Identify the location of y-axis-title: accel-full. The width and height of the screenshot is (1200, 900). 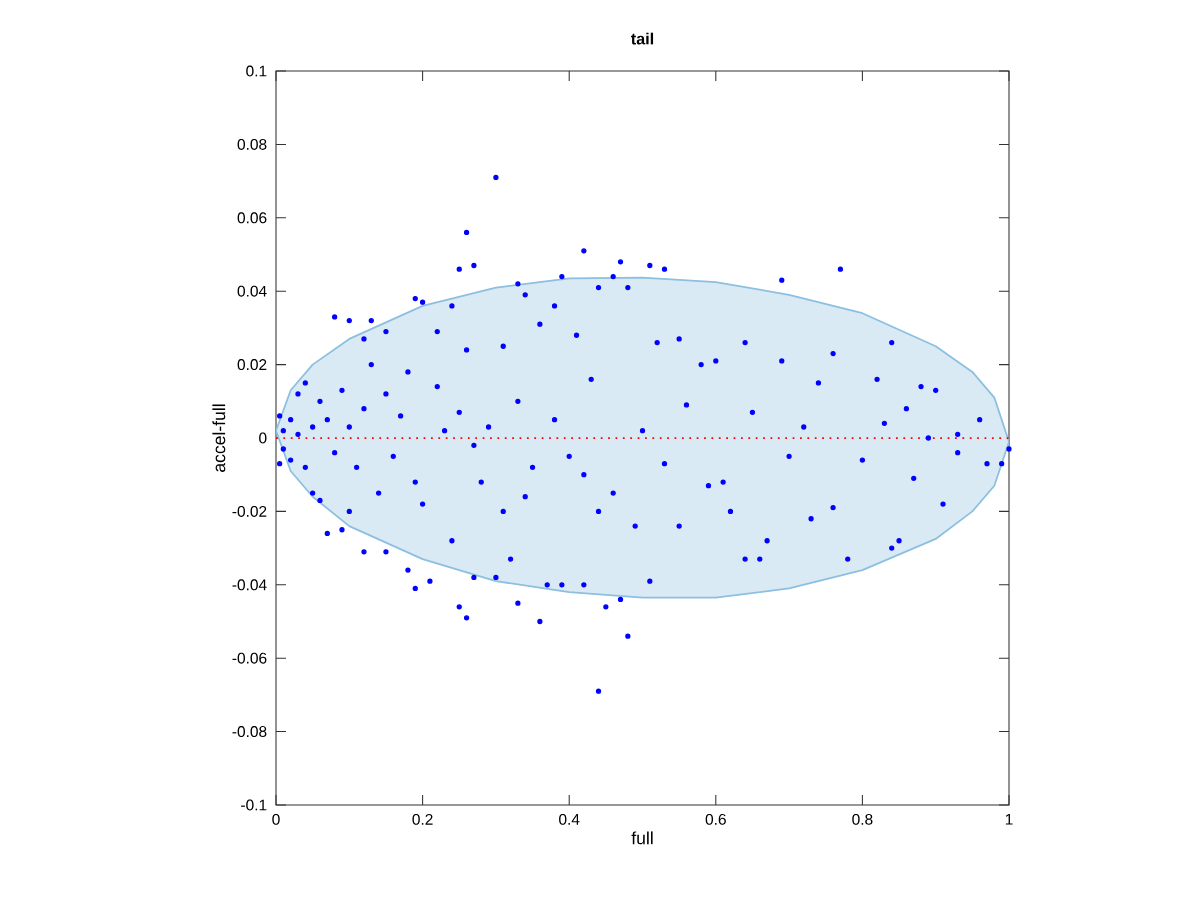
(219, 438).